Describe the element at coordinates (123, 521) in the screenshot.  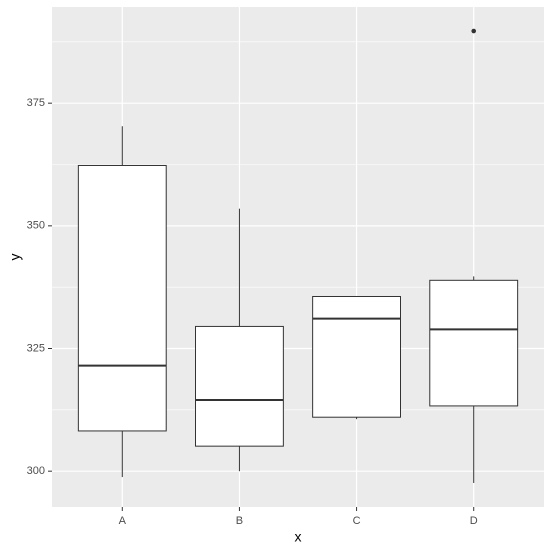
I see `x-tick-label: A` at that location.